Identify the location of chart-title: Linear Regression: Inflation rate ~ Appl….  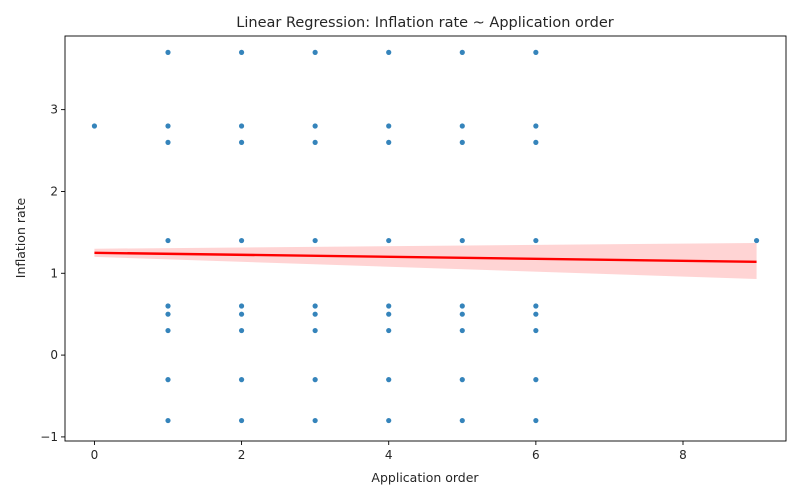
(424, 23).